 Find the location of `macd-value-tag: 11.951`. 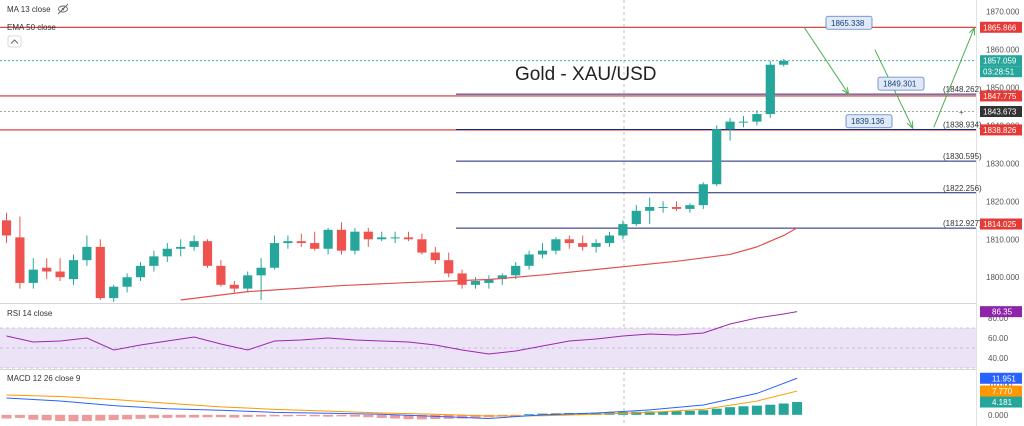

macd-value-tag: 11.951 is located at coordinates (1004, 378).